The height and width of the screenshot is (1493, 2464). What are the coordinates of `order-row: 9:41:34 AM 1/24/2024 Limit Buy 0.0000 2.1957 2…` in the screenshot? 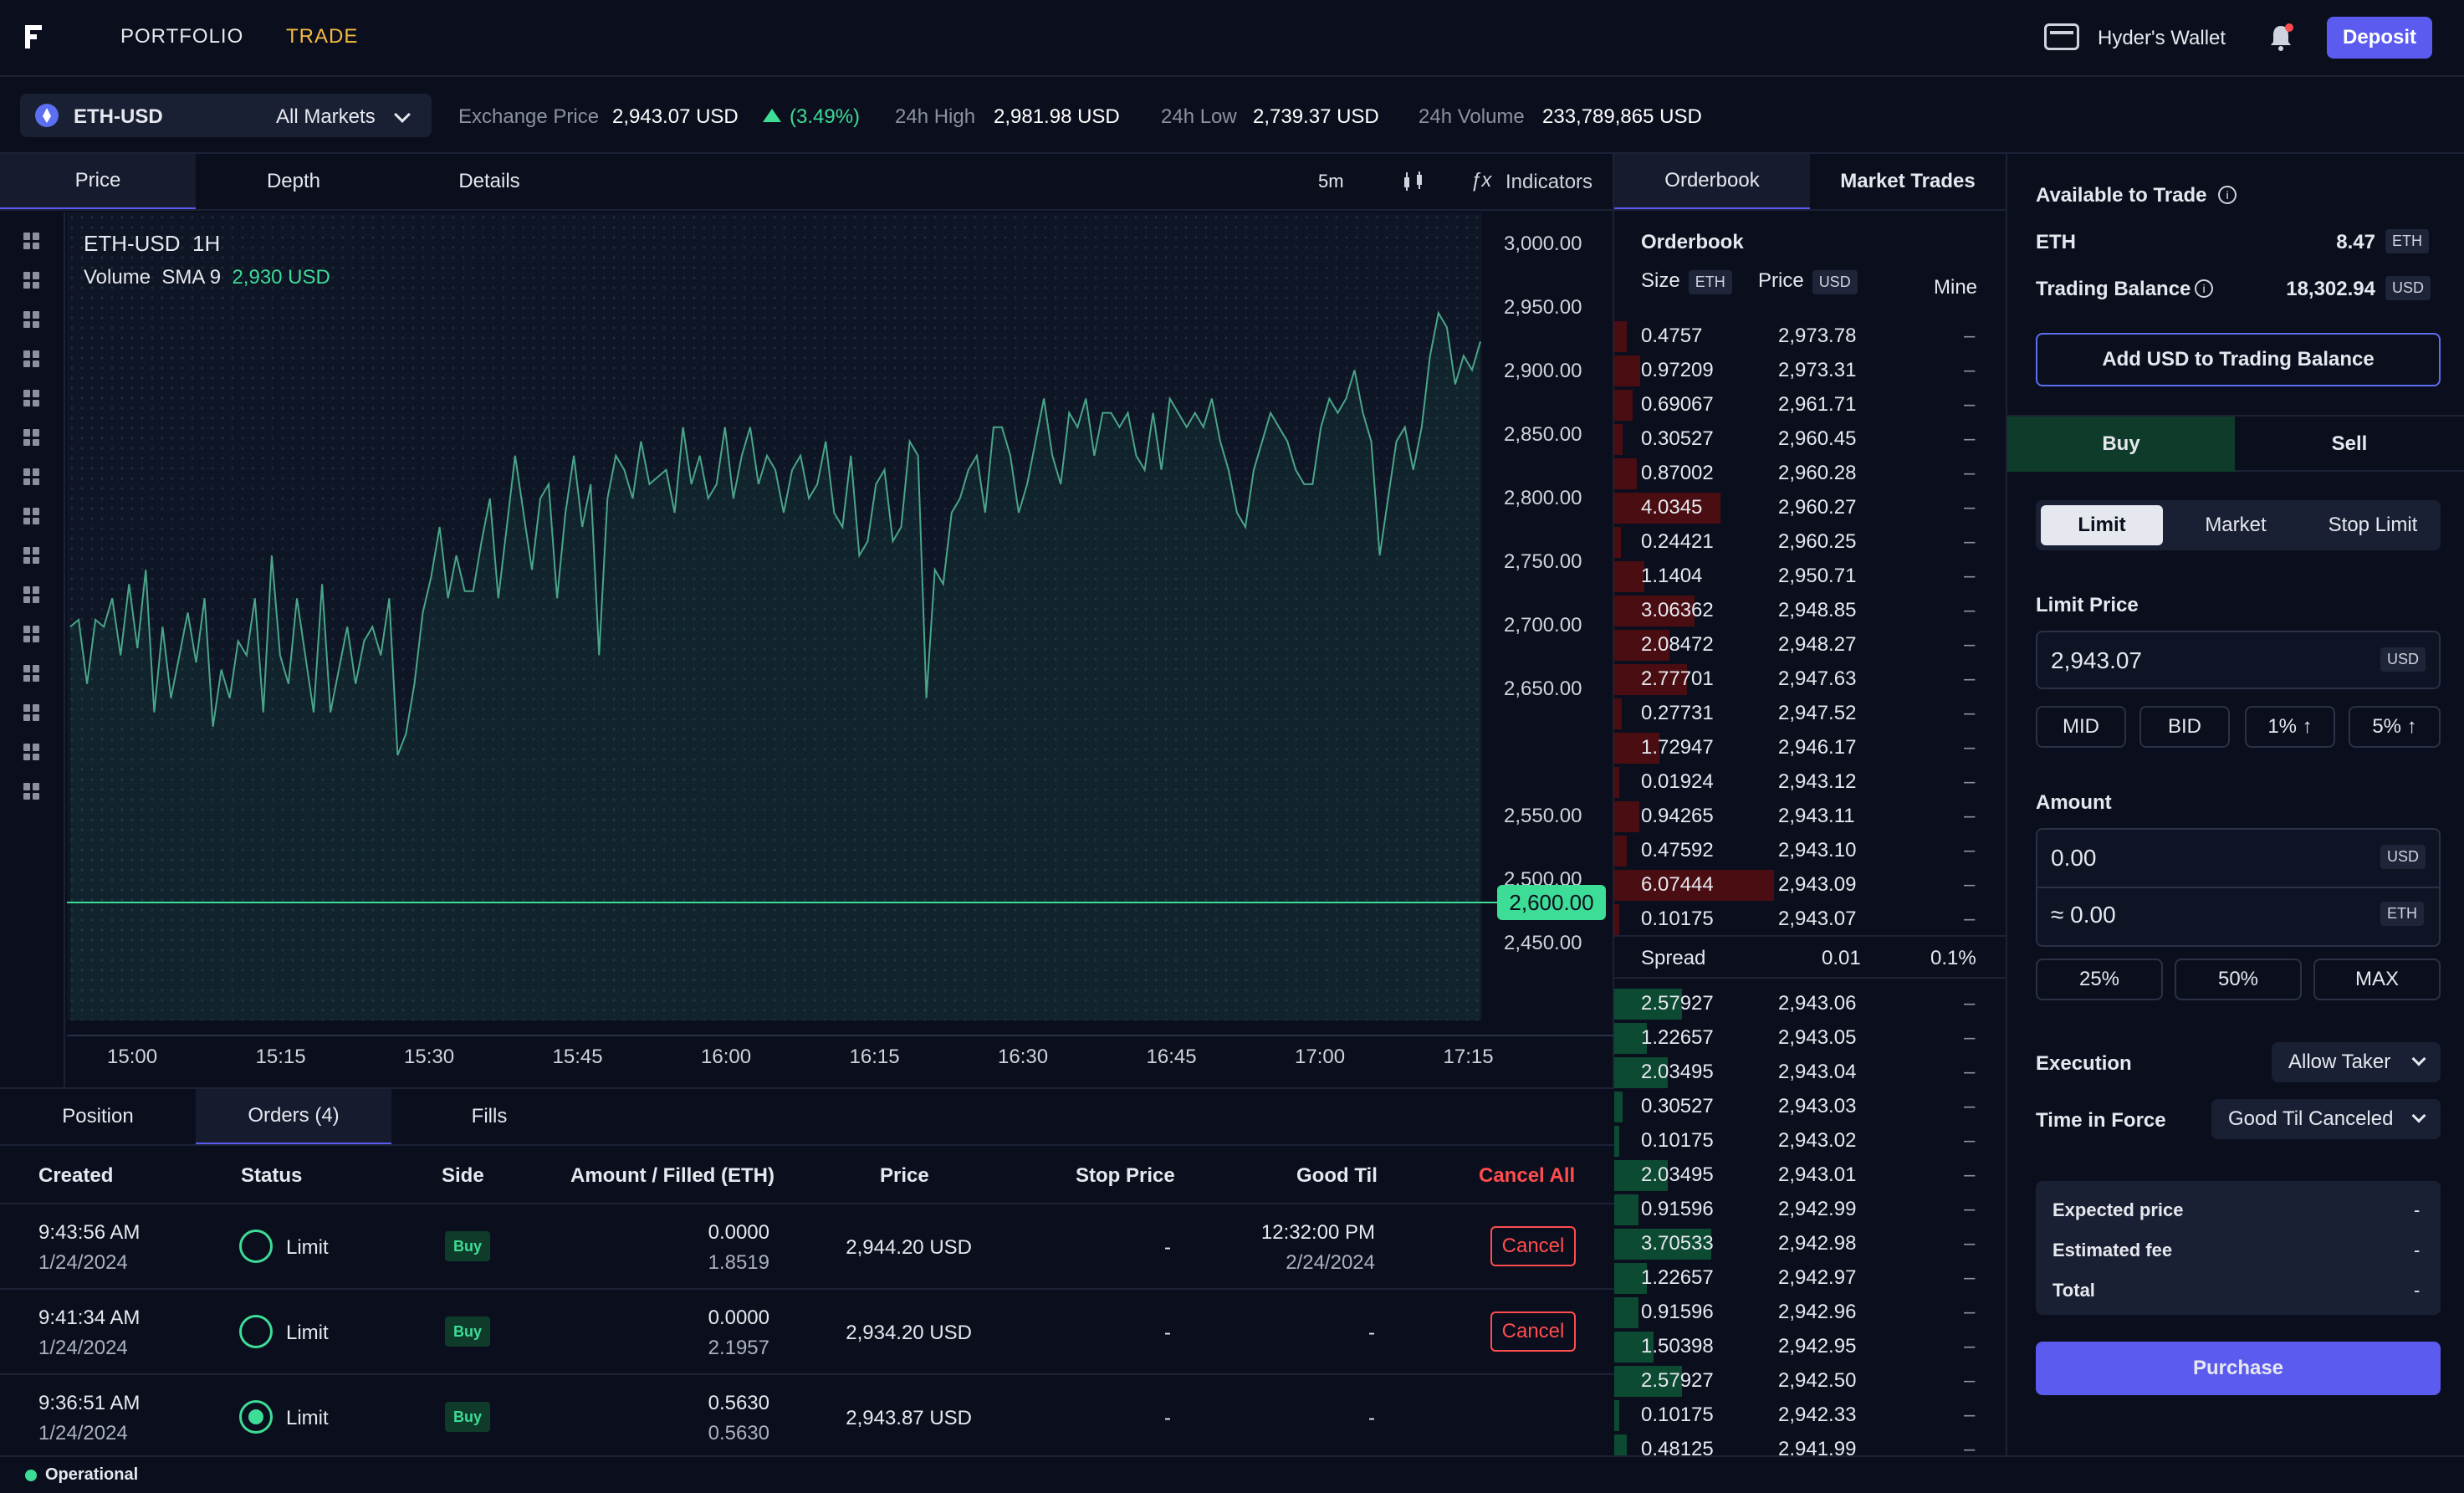 It's located at (807, 1331).